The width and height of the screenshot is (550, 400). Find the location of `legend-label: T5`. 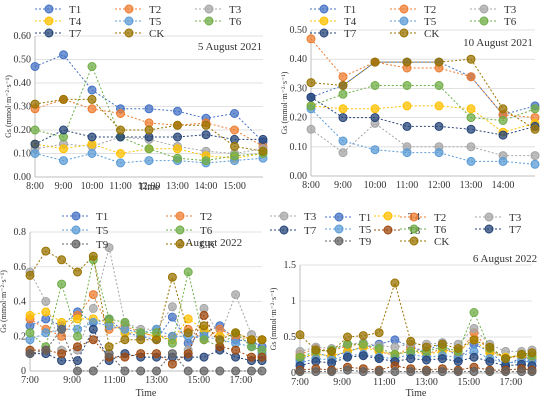

legend-label: T5 is located at coordinates (430, 22).